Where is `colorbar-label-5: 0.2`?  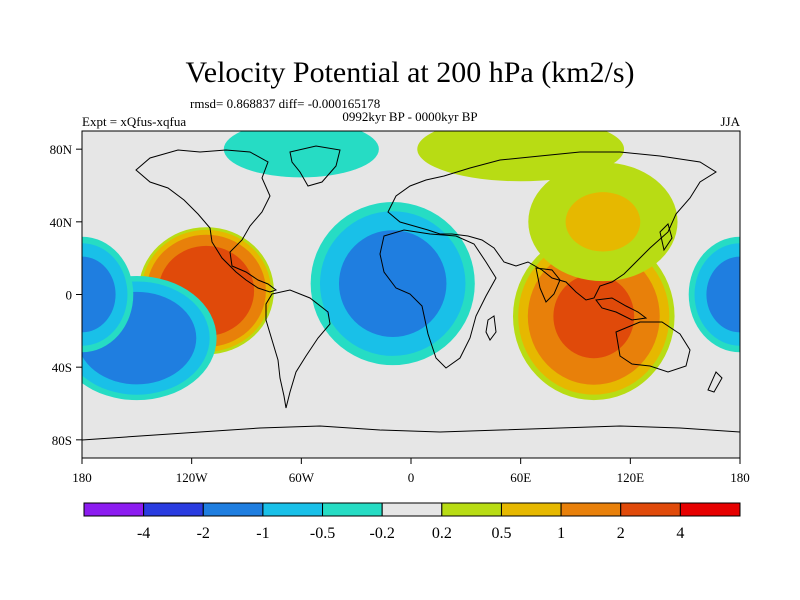
colorbar-label-5: 0.2 is located at coordinates (442, 533).